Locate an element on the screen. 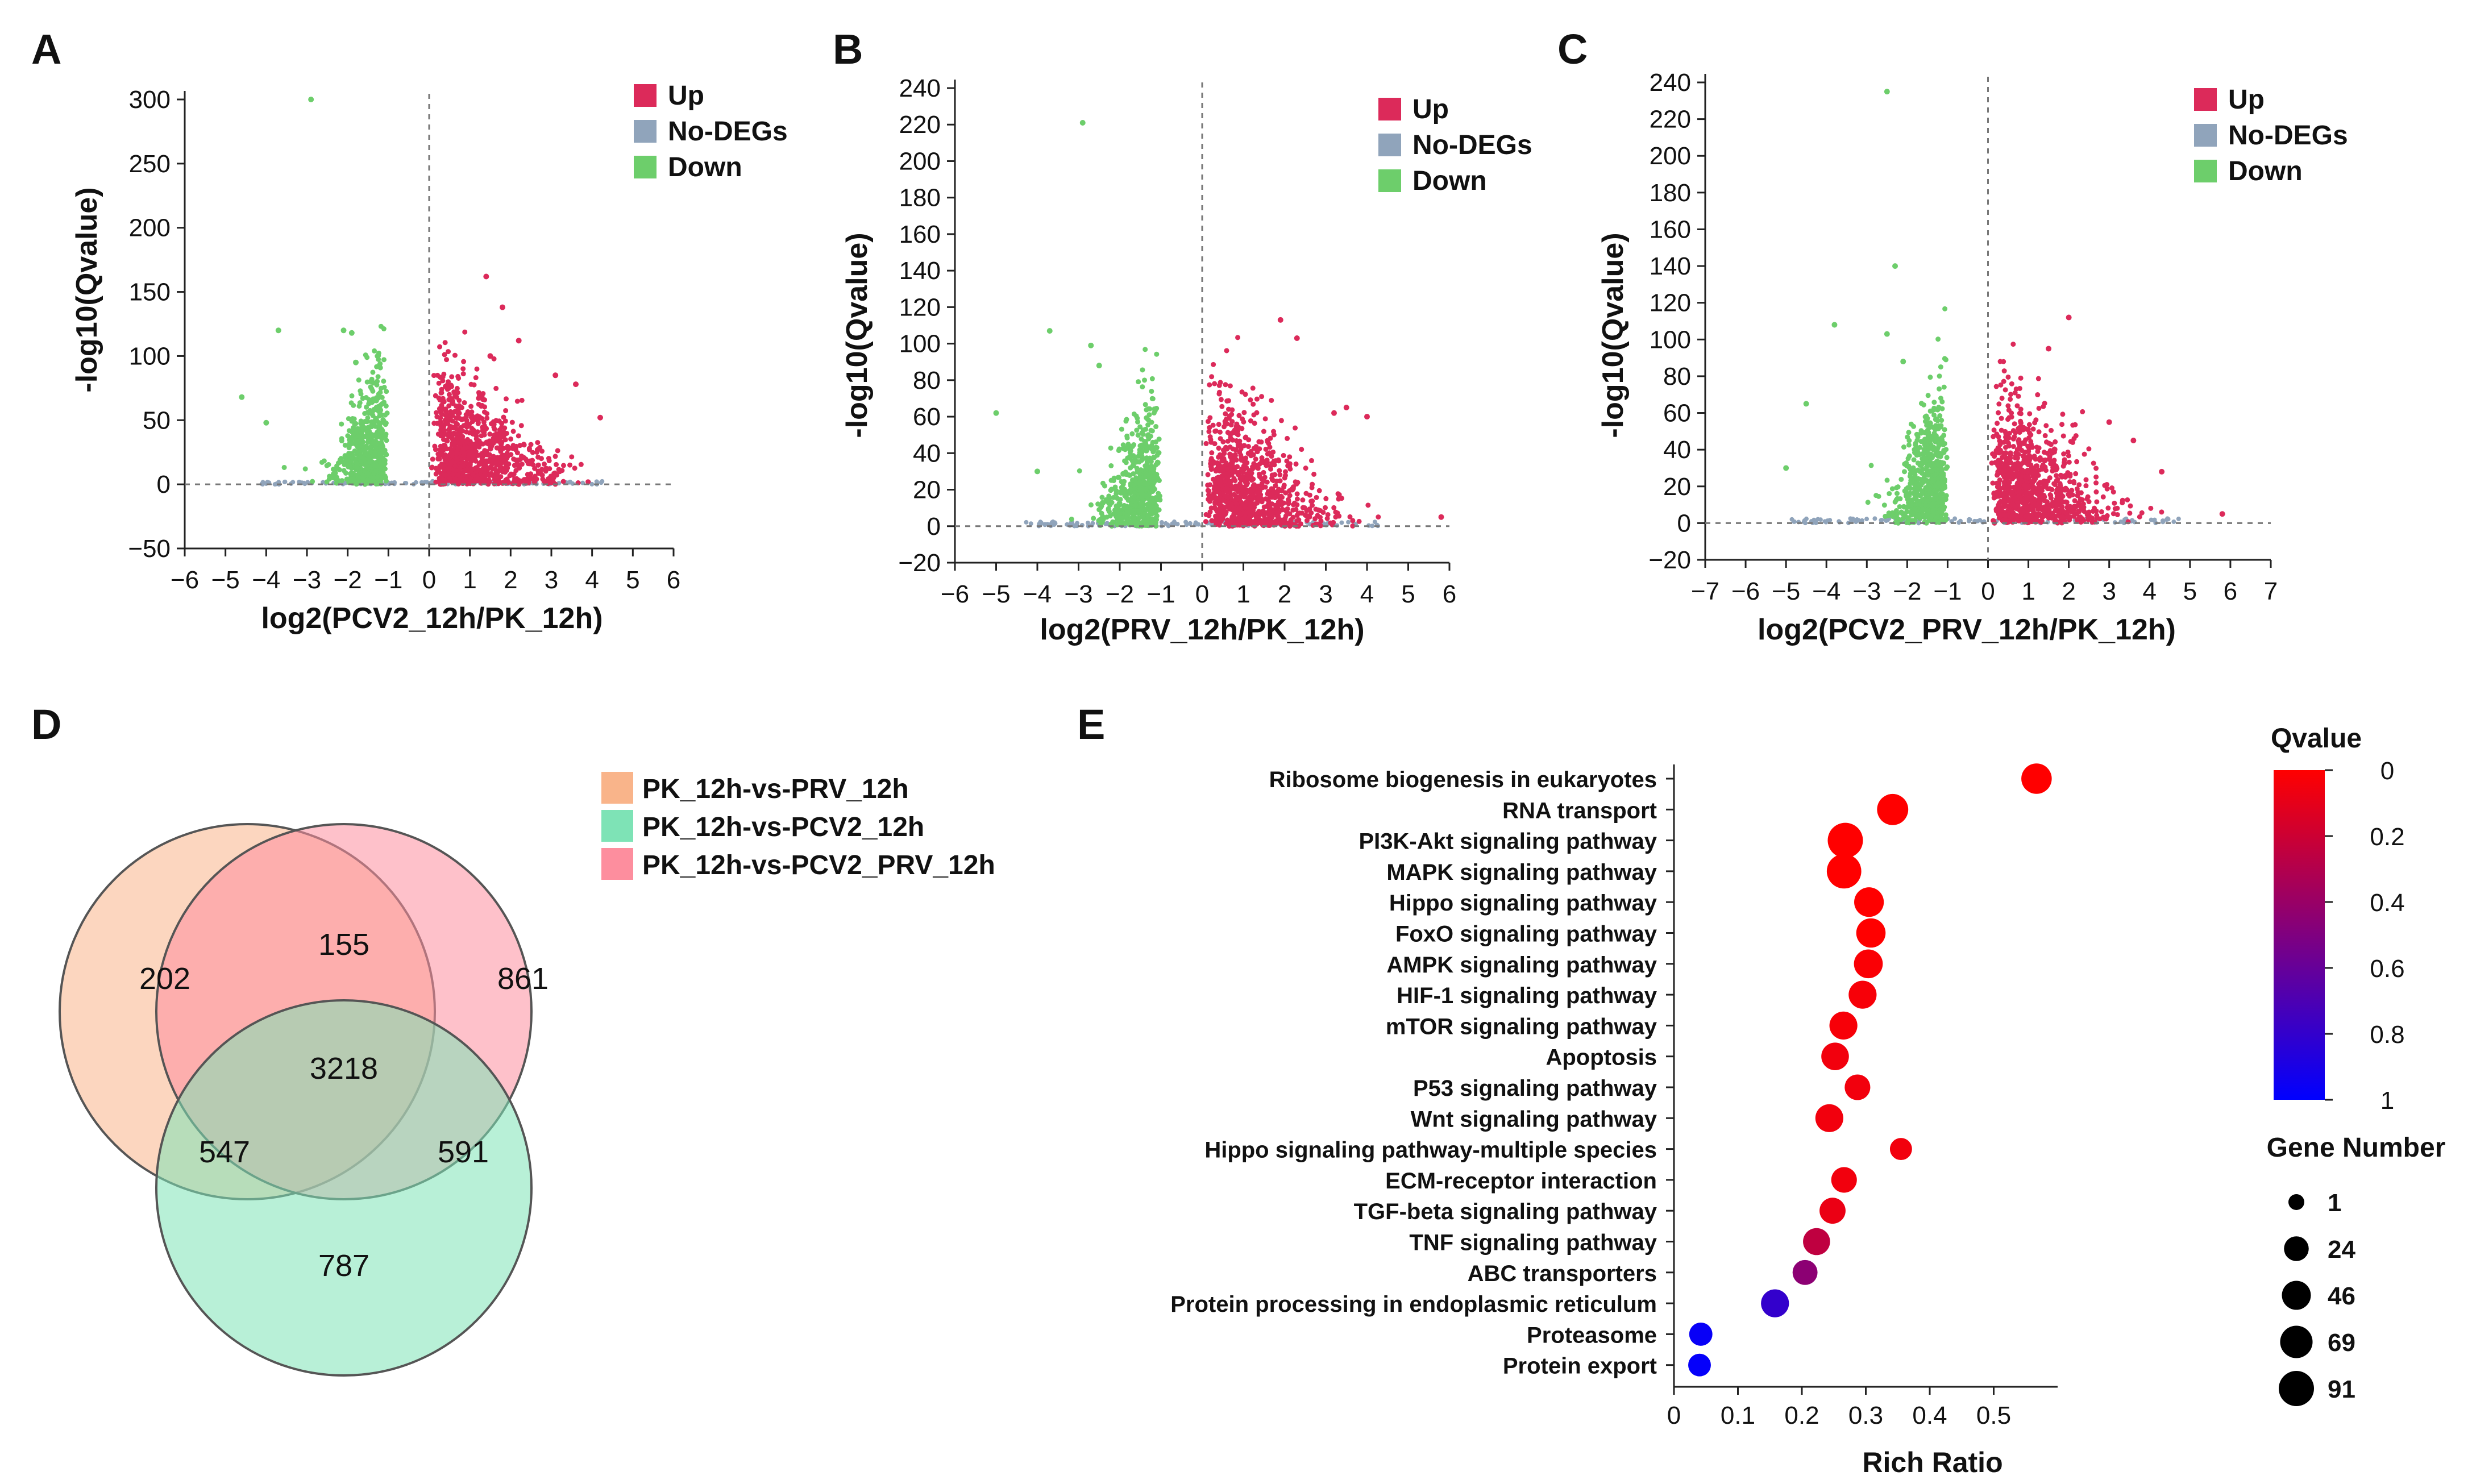  y-tick-label: 120 is located at coordinates (920, 307).